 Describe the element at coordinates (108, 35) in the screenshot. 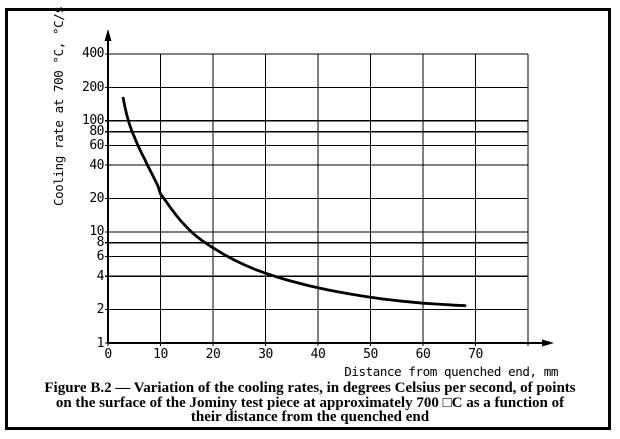

I see `y-axis-arrowhead` at that location.